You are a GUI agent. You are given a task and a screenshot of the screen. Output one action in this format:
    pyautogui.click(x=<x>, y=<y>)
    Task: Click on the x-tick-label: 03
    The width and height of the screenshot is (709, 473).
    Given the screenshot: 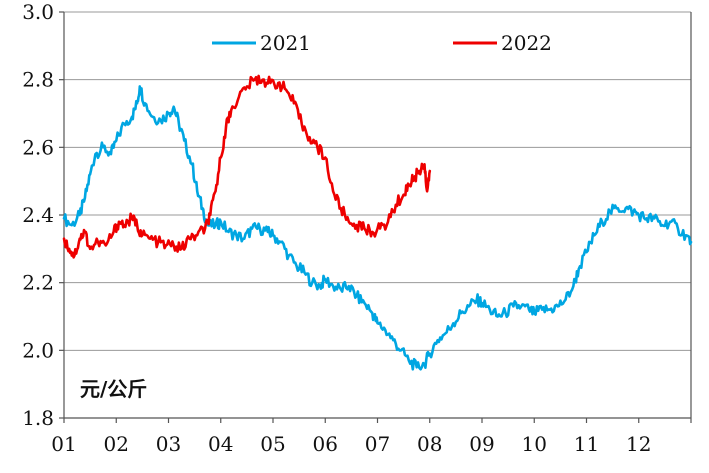 What is the action you would take?
    pyautogui.click(x=168, y=444)
    